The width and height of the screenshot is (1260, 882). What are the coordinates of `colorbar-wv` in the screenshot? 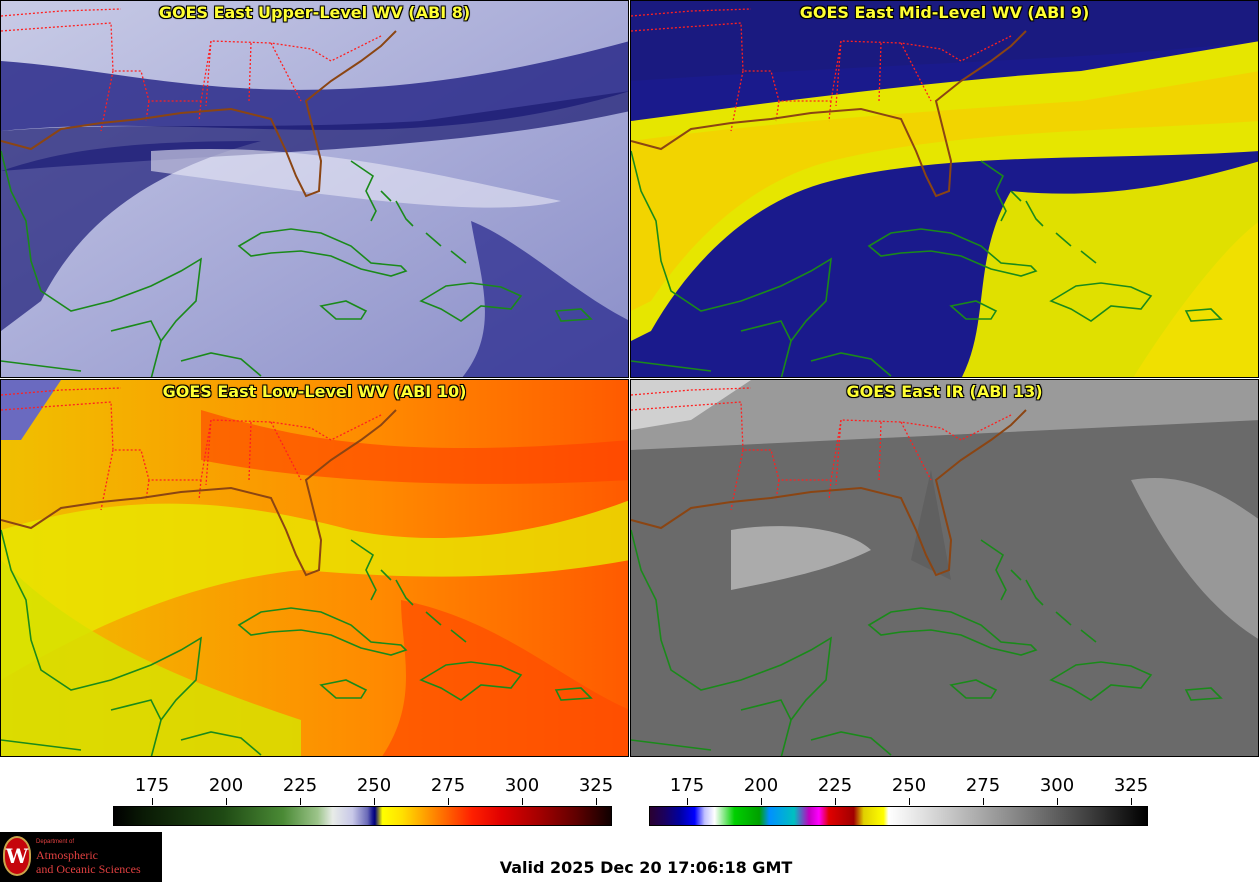 It's located at (362, 816).